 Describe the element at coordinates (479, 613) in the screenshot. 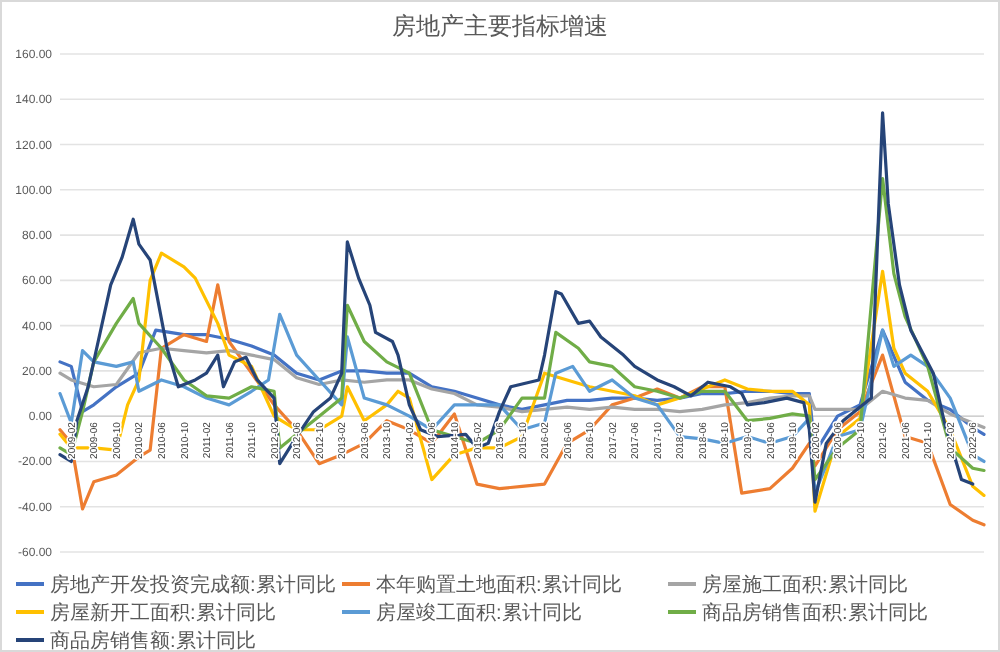

I see `legend-label: 房屋竣工面积:累计同比` at that location.